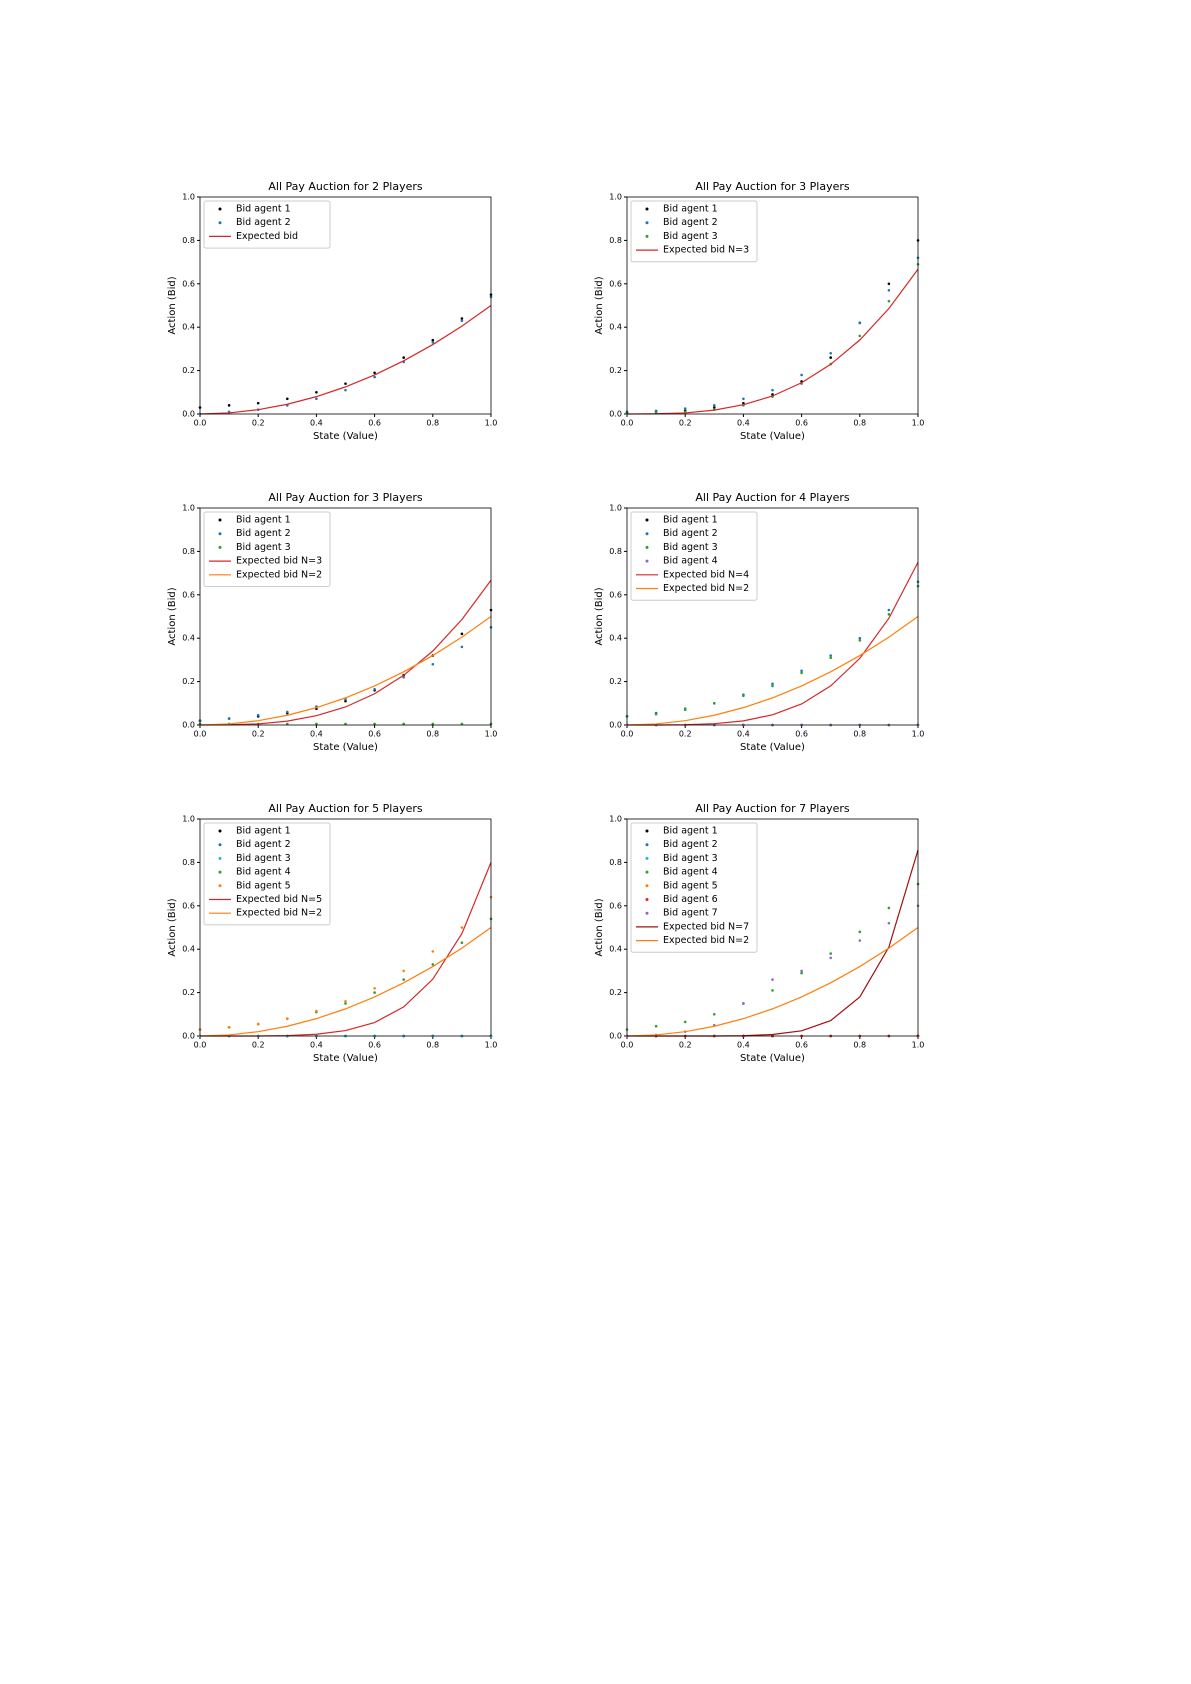 The image size is (1191, 1684). Describe the element at coordinates (772, 808) in the screenshot. I see `chart-title: All Pay Auction for 7 Players` at that location.